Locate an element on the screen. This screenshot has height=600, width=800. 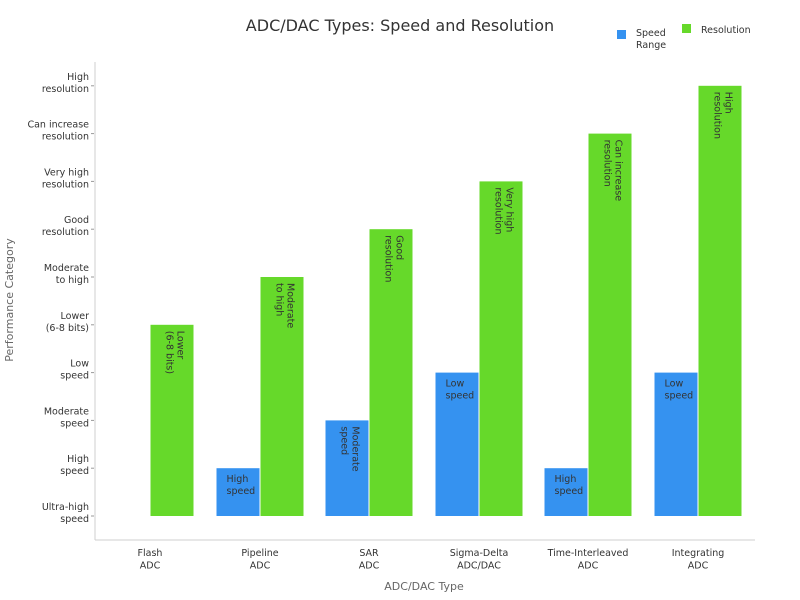
bar-data-label: Very highresolution is located at coordinates (504, 210).